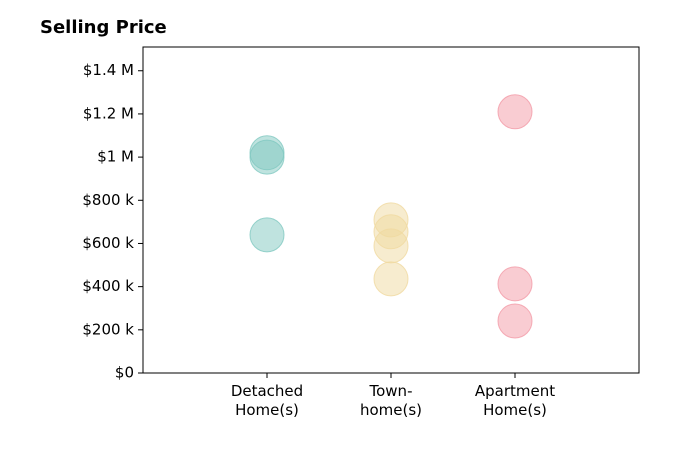 Image resolution: width=679 pixels, height=462 pixels. I want to click on y-tick-label: $200 k, so click(108, 329).